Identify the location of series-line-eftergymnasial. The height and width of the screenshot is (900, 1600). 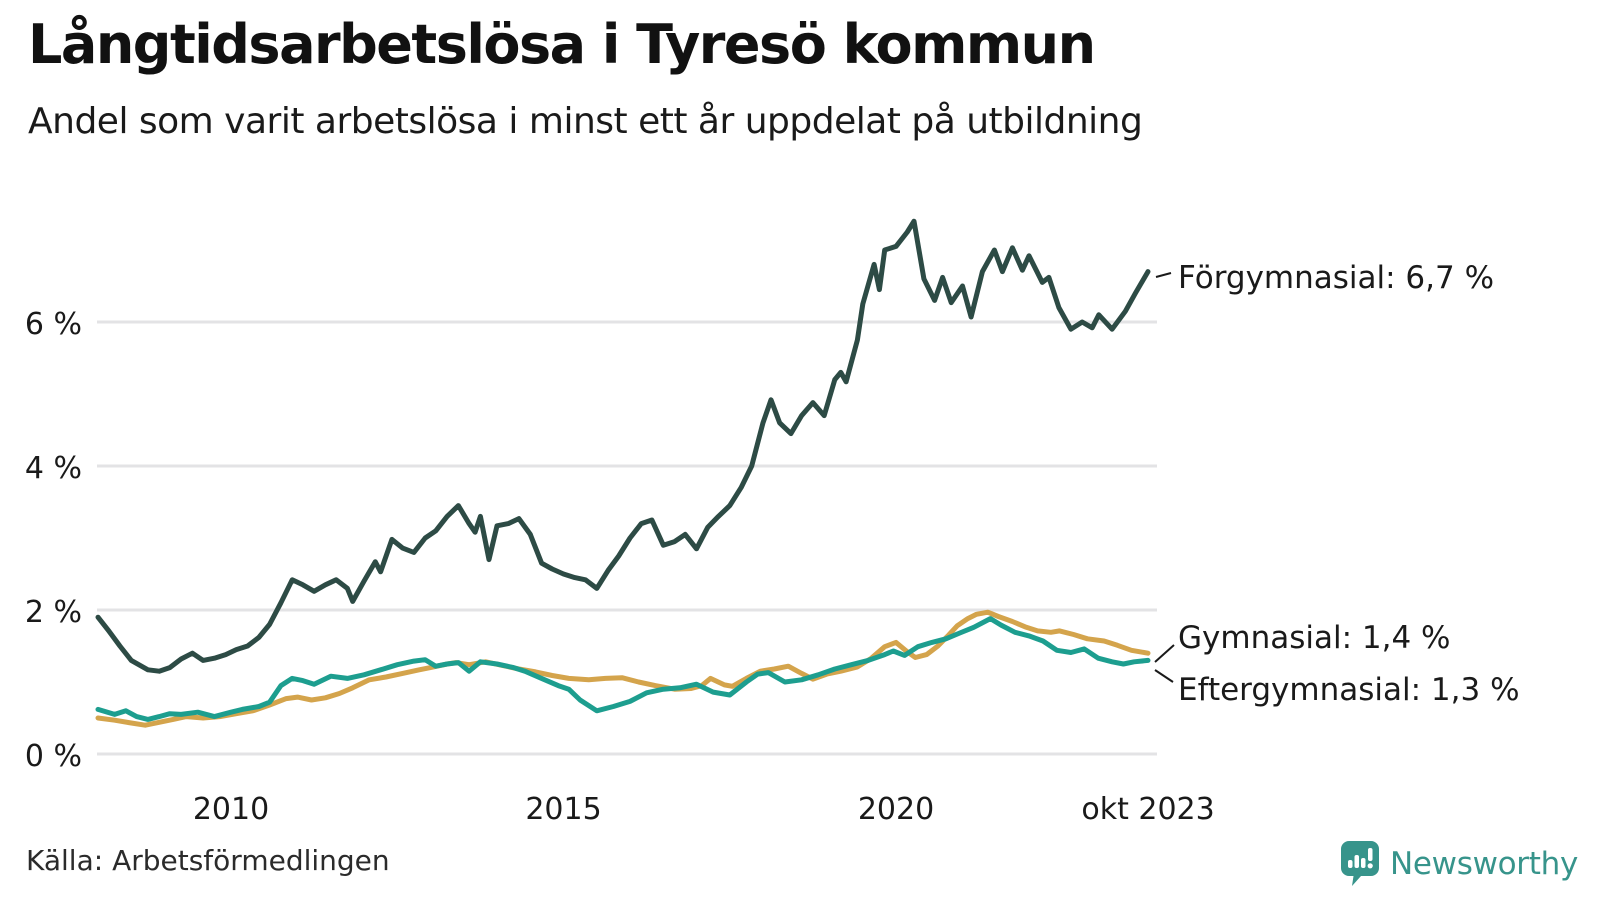
(623, 669).